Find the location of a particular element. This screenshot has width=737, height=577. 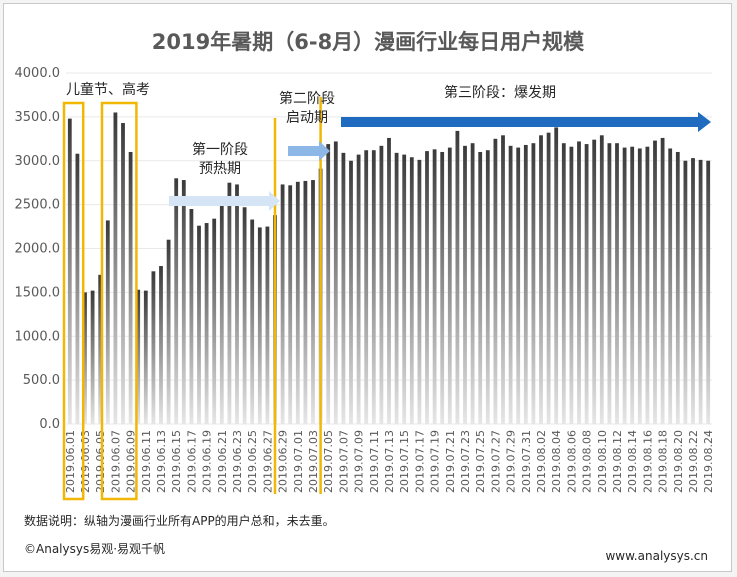

x-tick-label: 2019.06.13 is located at coordinates (161, 461).